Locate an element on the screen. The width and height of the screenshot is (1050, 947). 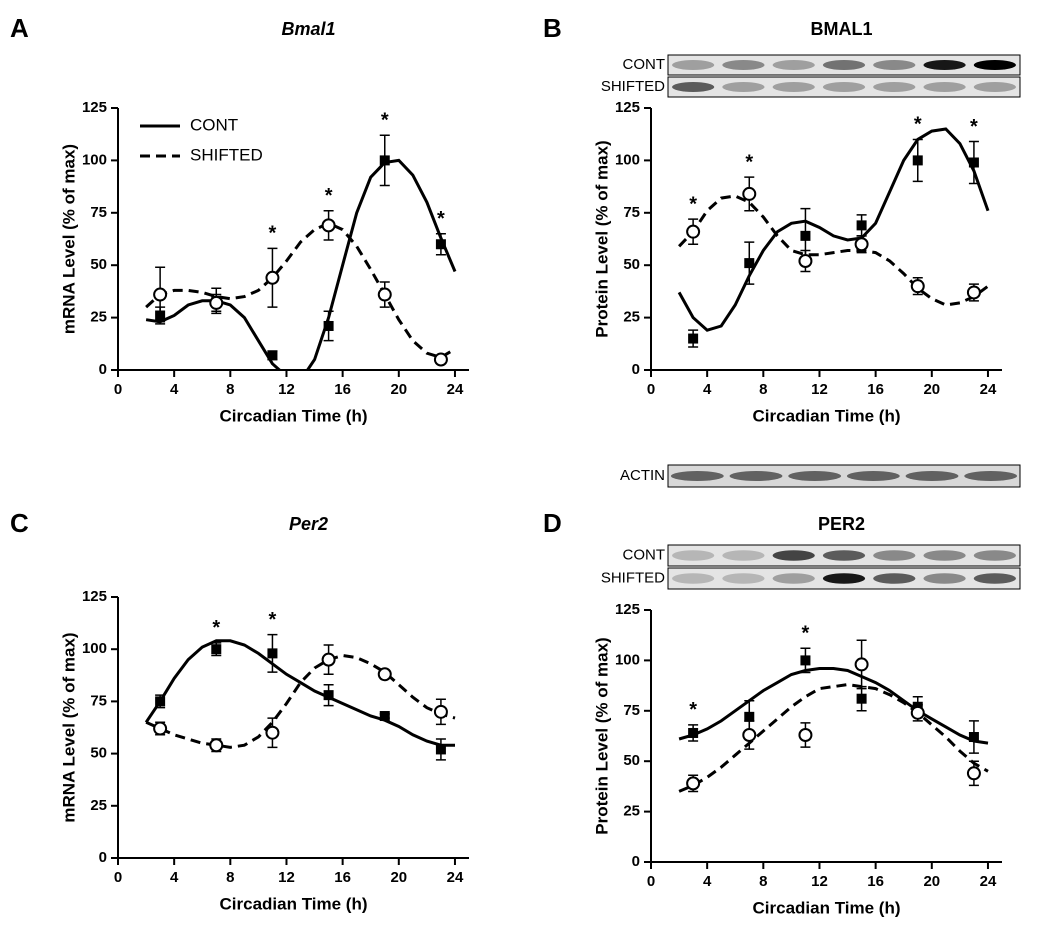
panel-label: A is located at coordinates (19, 28).